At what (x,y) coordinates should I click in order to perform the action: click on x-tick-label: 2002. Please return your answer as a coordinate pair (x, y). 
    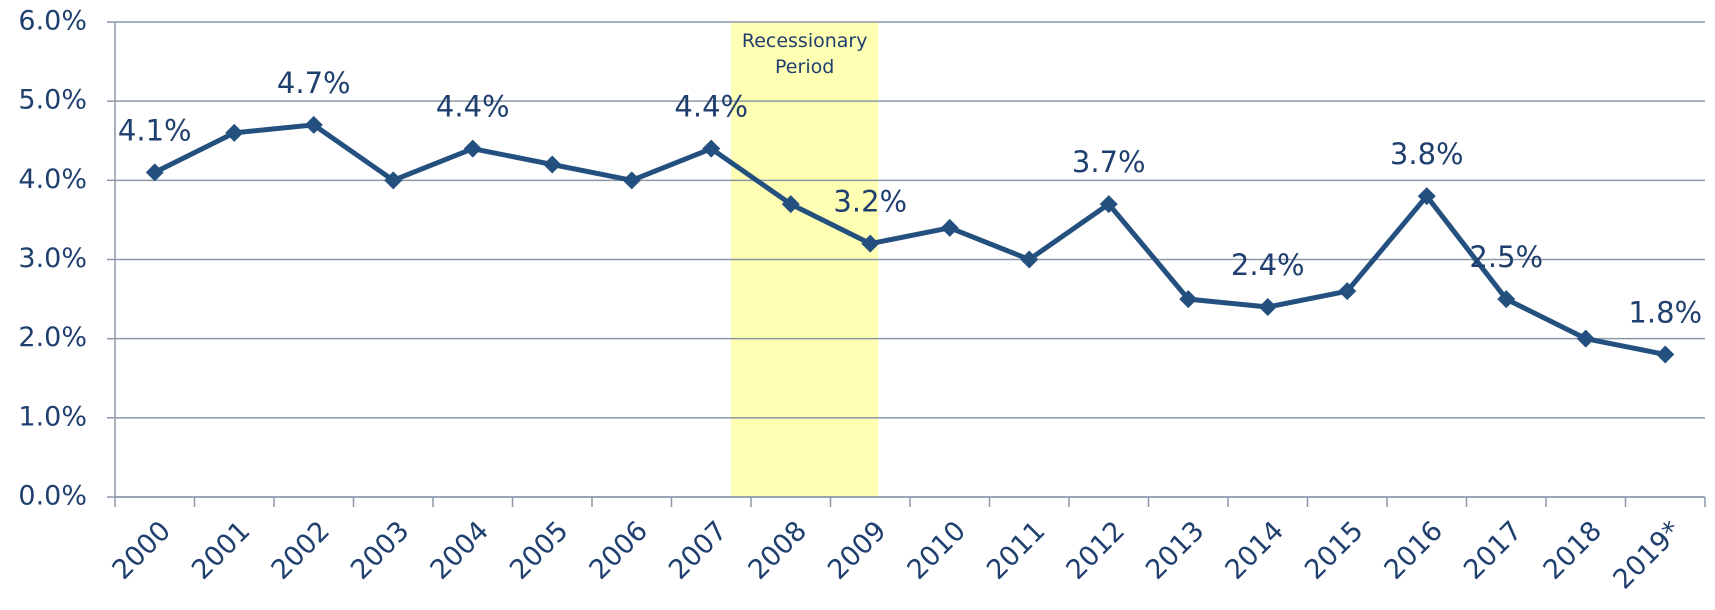
    Looking at the image, I should click on (300, 550).